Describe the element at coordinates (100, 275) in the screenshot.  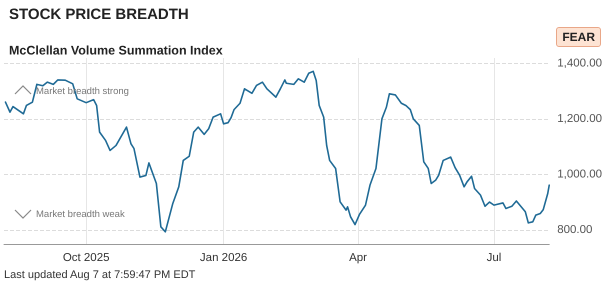
I see `text: Last updated Aug 7 at 7:59:47 PM EDT` at that location.